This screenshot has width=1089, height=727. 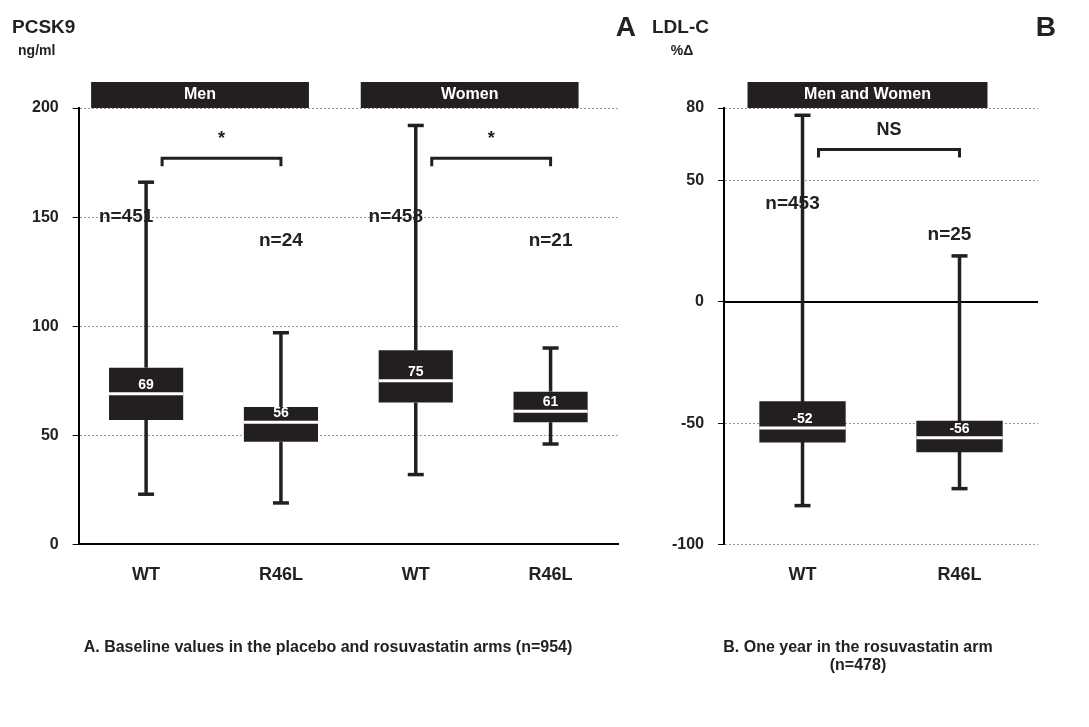 What do you see at coordinates (959, 427) in the screenshot?
I see `text: -56` at bounding box center [959, 427].